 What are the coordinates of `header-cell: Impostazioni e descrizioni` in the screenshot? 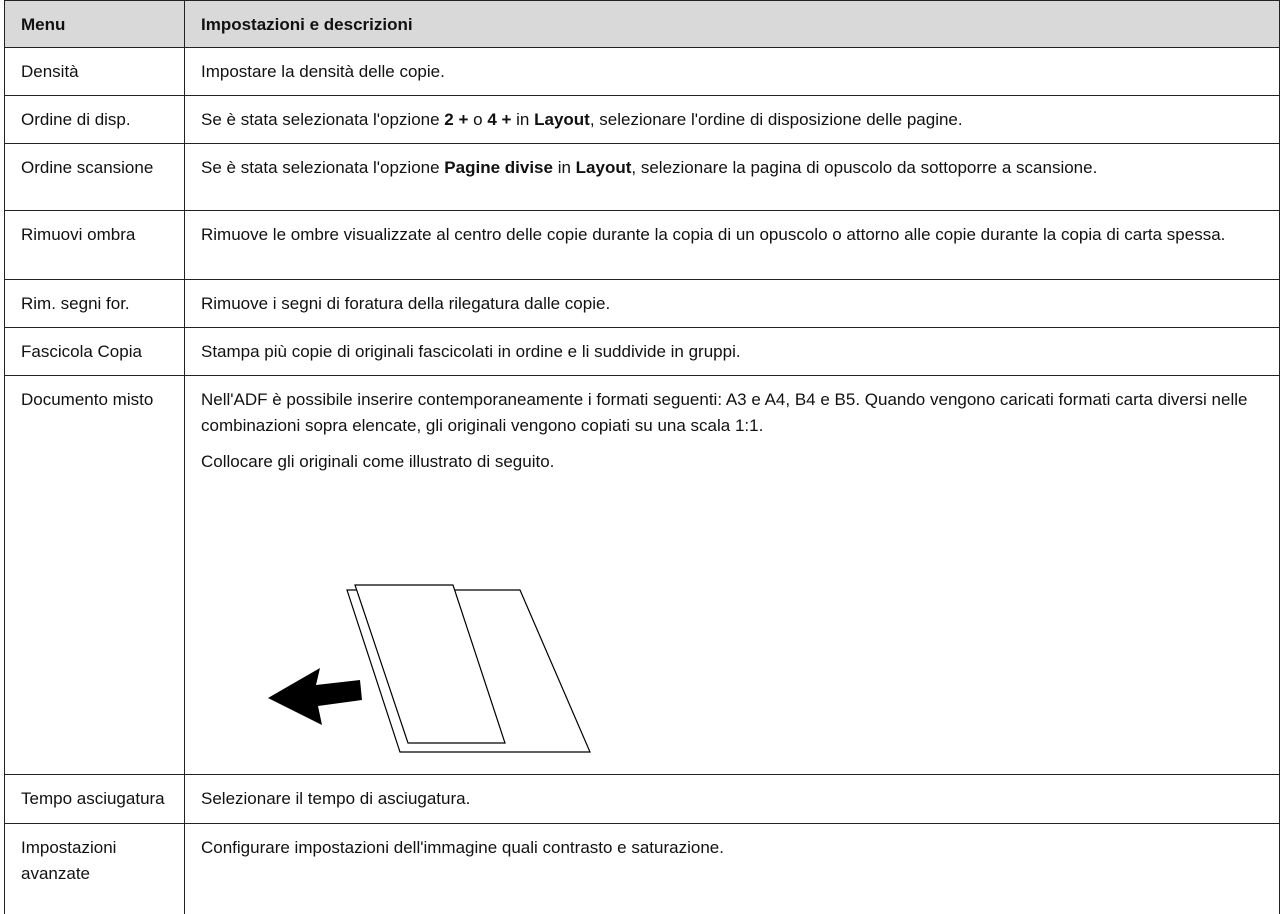 It's located at (732, 24).